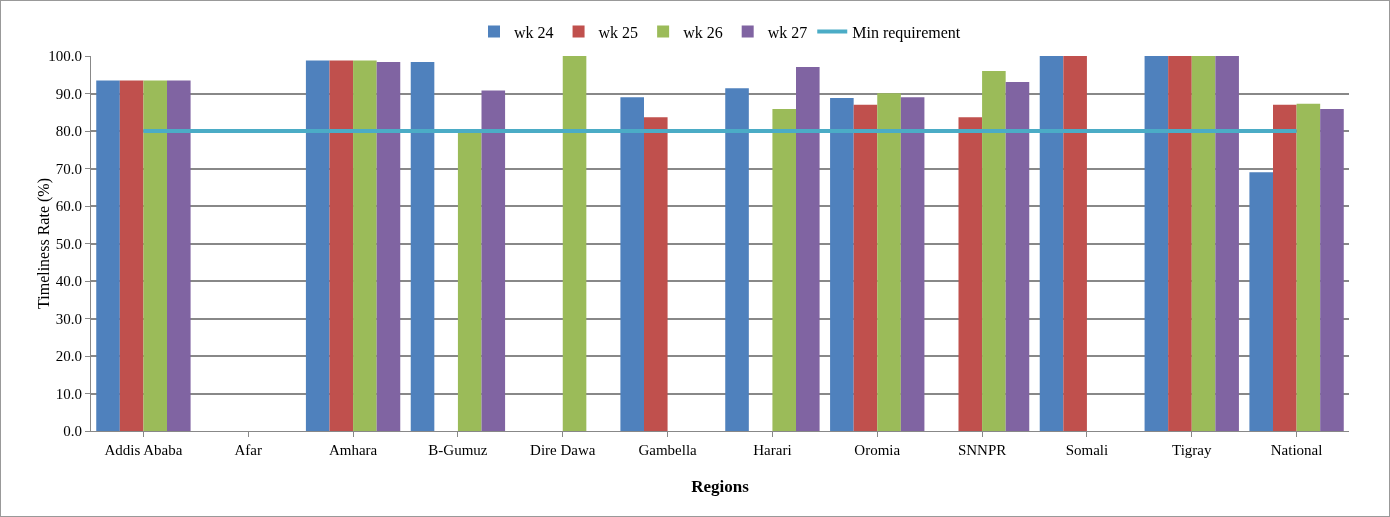  What do you see at coordinates (618, 32) in the screenshot?
I see `legend-label: wk 25` at bounding box center [618, 32].